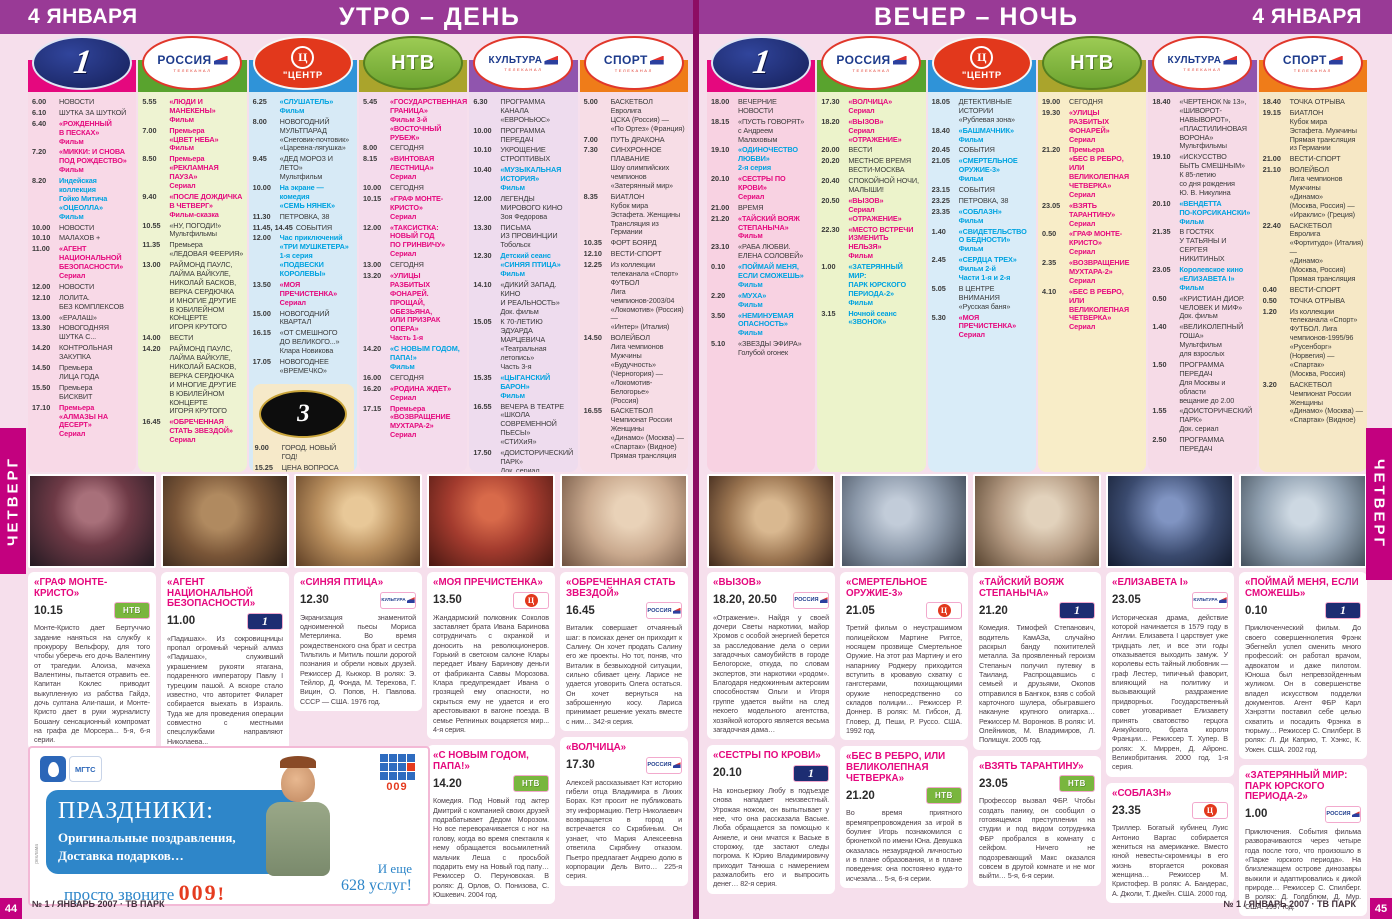 This screenshot has width=1392, height=919. What do you see at coordinates (1381, 908) in the screenshot?
I see `page-number-right: 45` at bounding box center [1381, 908].